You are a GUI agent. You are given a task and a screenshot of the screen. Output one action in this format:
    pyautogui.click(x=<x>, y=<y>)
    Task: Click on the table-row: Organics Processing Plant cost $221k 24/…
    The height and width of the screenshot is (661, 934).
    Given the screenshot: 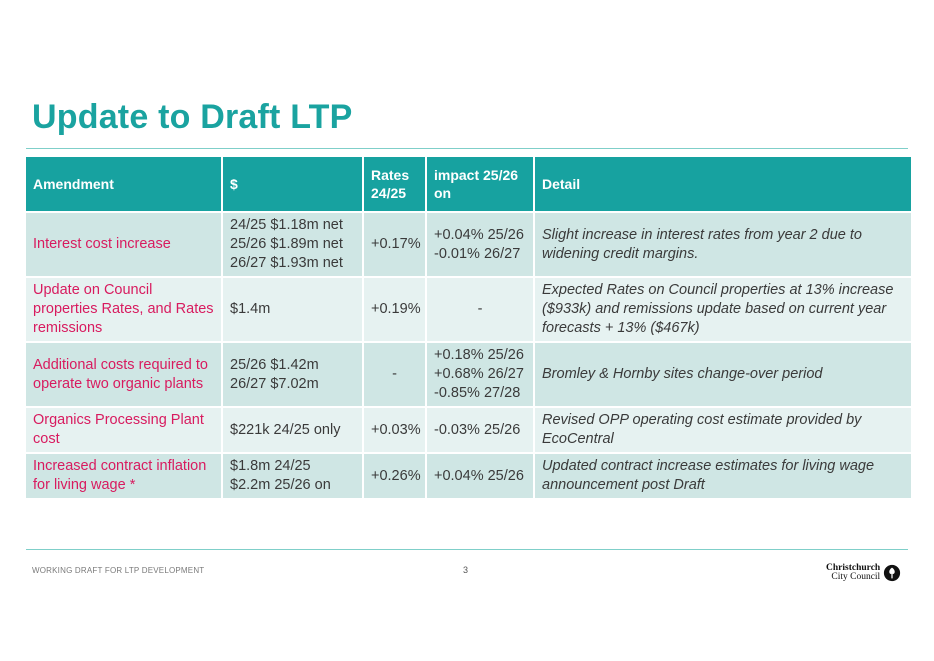 What is the action you would take?
    pyautogui.click(x=468, y=430)
    